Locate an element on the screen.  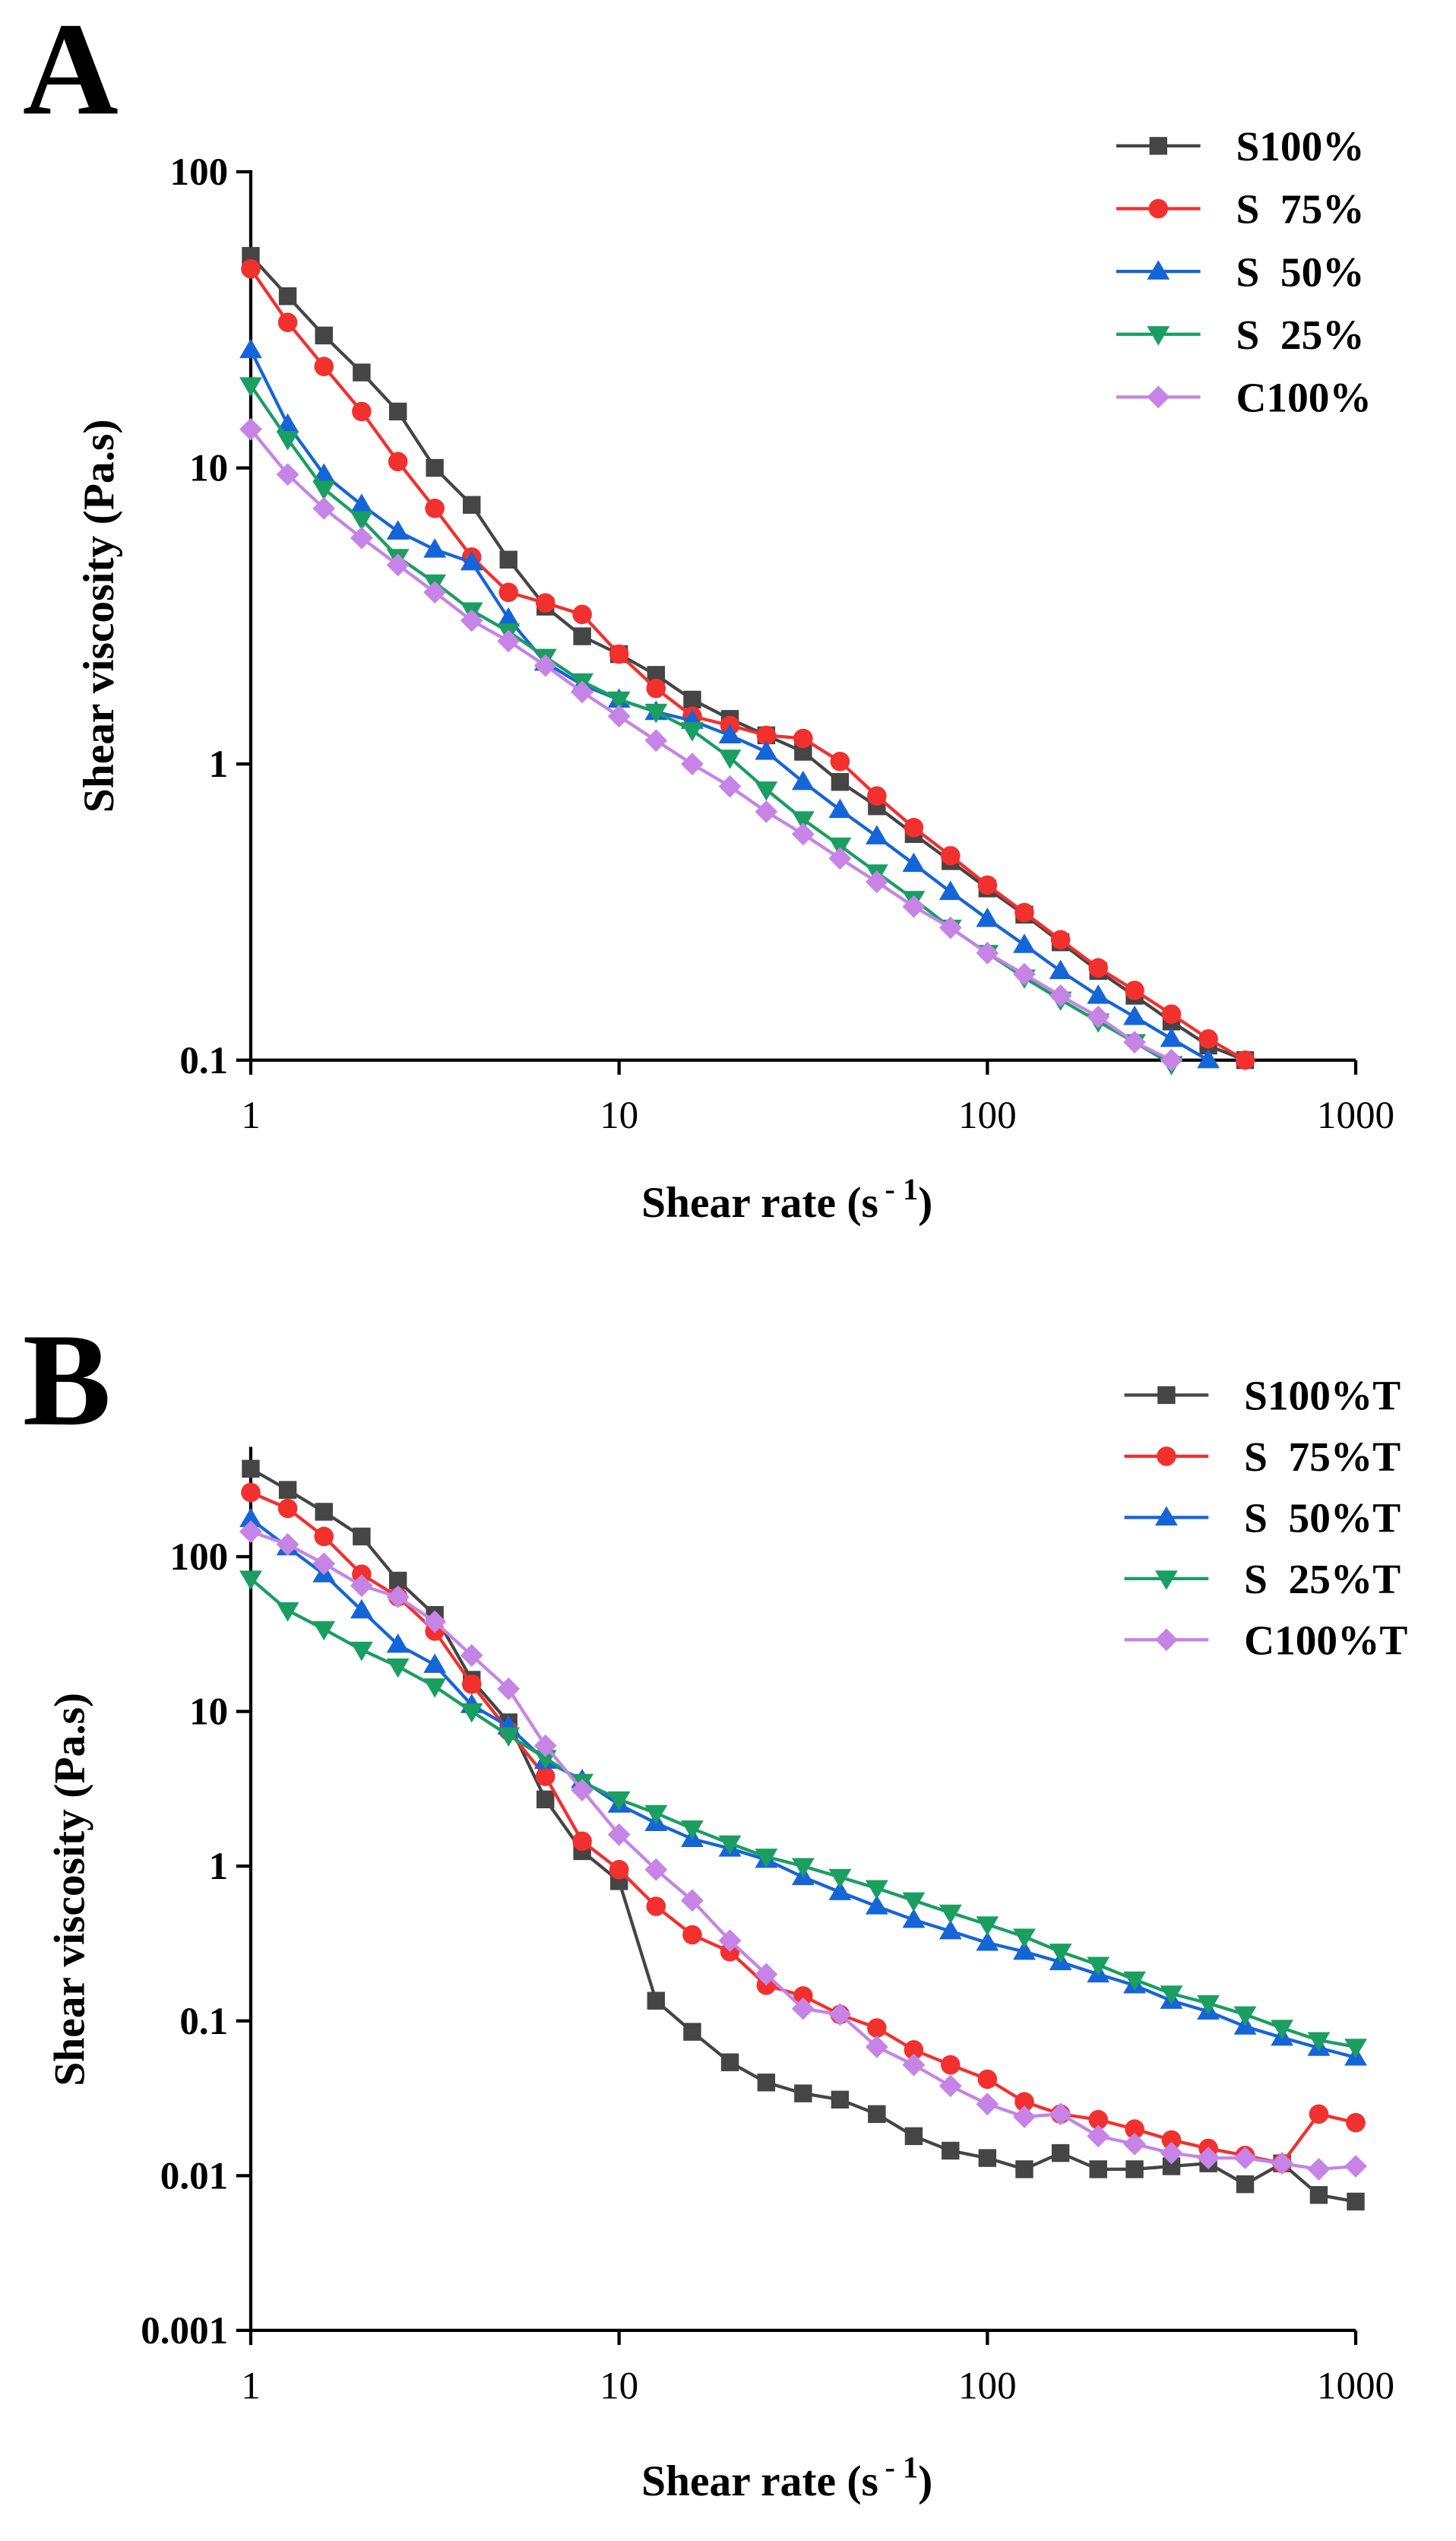
x-tick-label: 10 is located at coordinates (619, 1115).